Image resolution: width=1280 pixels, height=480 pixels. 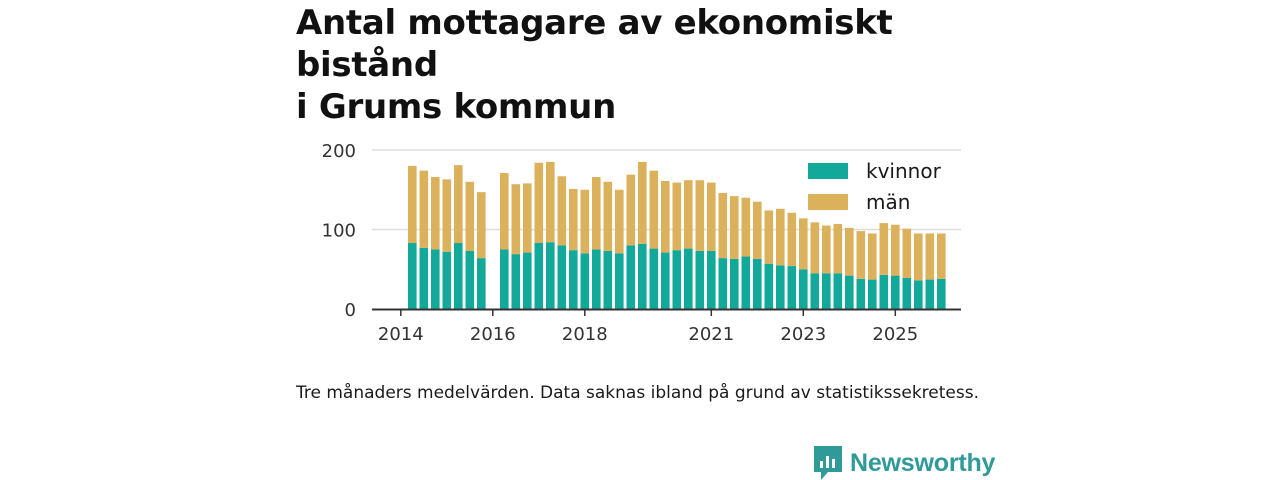 I want to click on y-tick-label: 0, so click(x=350, y=310).